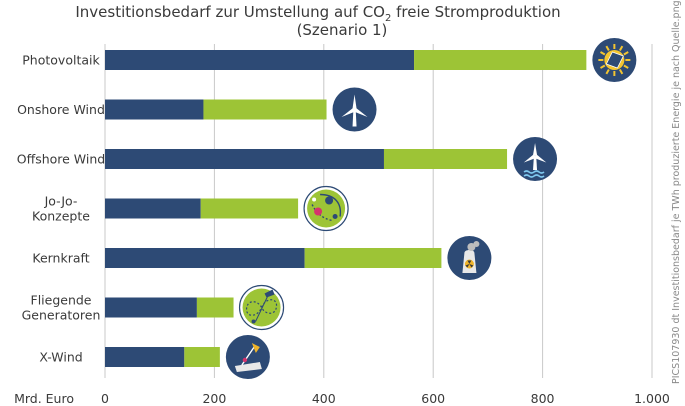 This screenshot has width=685, height=406. Describe the element at coordinates (385, 398) in the screenshot. I see `x-axis-ticks: 0 200 400 600 800 1.000` at that location.